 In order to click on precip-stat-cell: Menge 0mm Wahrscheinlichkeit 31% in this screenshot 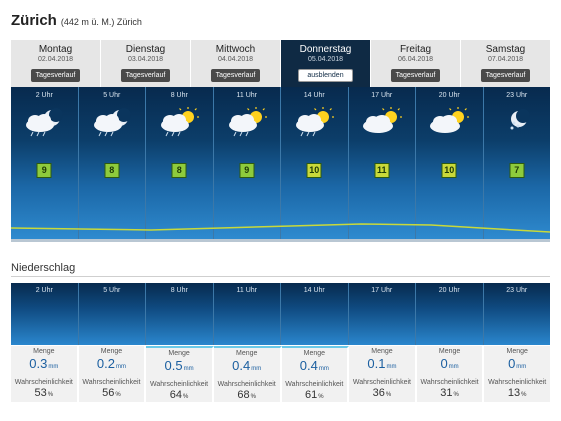, I will do `click(450, 374)`.